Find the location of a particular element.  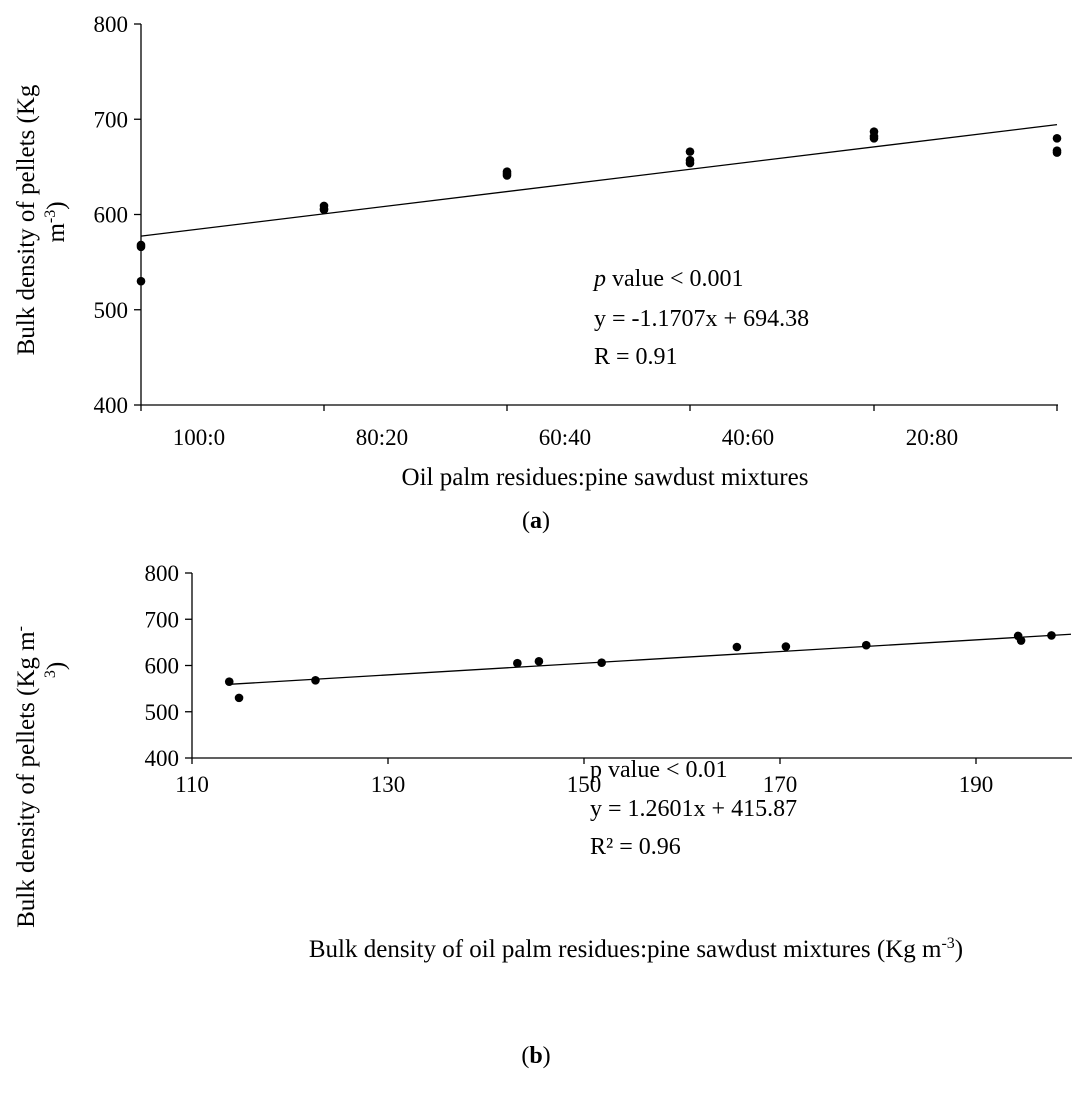

panel-a-y-ticks: 400 500 600 700 800 is located at coordinates (117, 215).